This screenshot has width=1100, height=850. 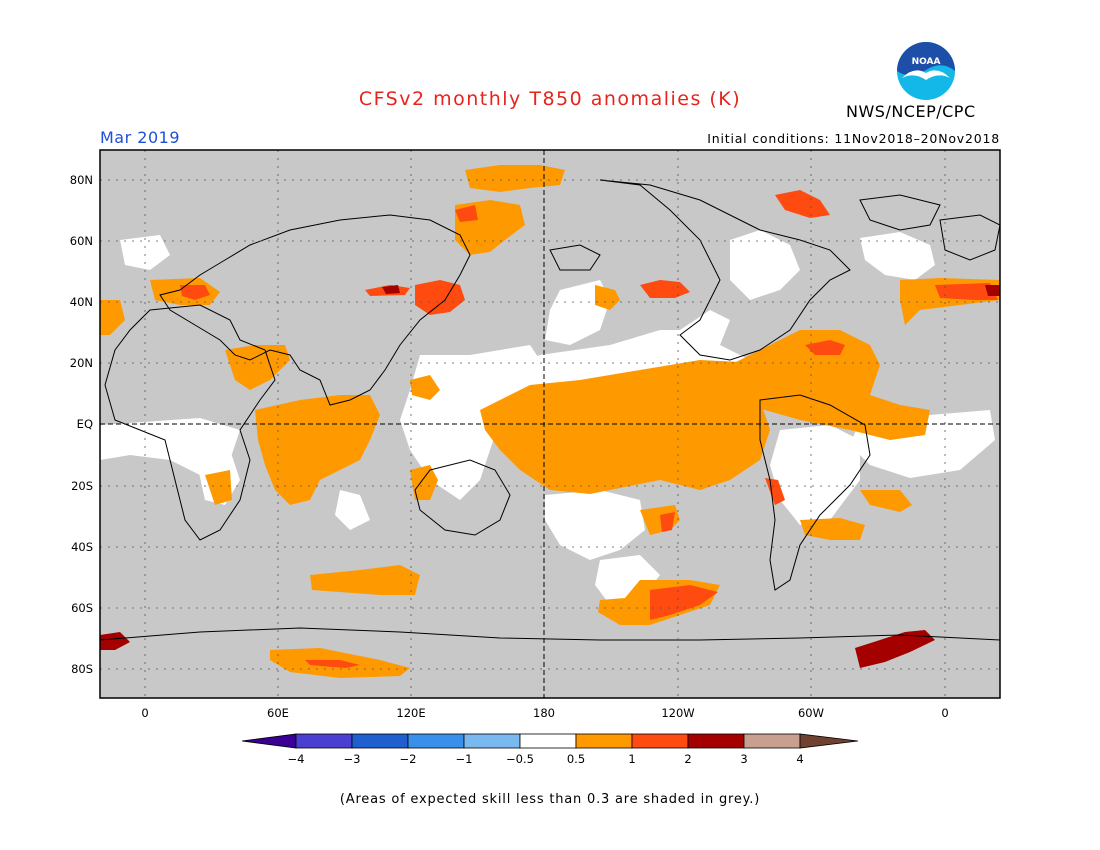 I want to click on lat-label: 80N, so click(x=81, y=180).